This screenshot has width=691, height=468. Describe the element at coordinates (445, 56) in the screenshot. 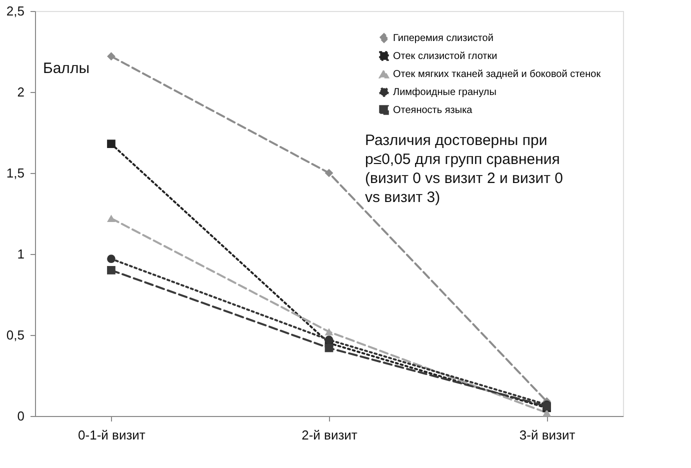

I see `legend-label: Отек слизистой глотки` at that location.